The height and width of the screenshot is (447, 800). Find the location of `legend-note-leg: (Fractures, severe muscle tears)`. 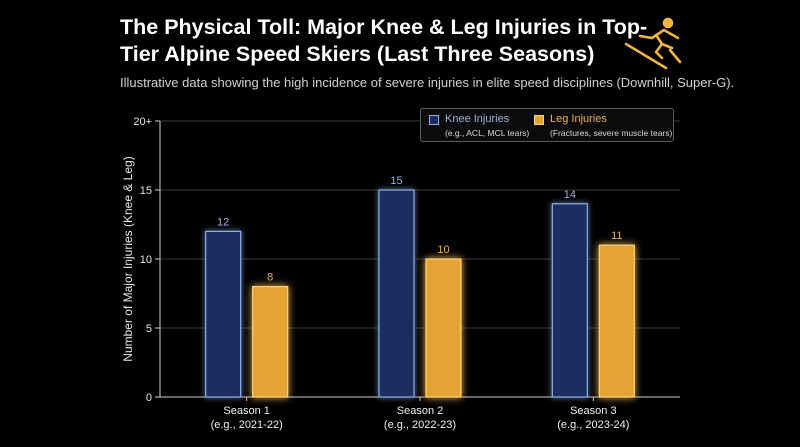

legend-note-leg: (Fractures, severe muscle tears) is located at coordinates (611, 133).